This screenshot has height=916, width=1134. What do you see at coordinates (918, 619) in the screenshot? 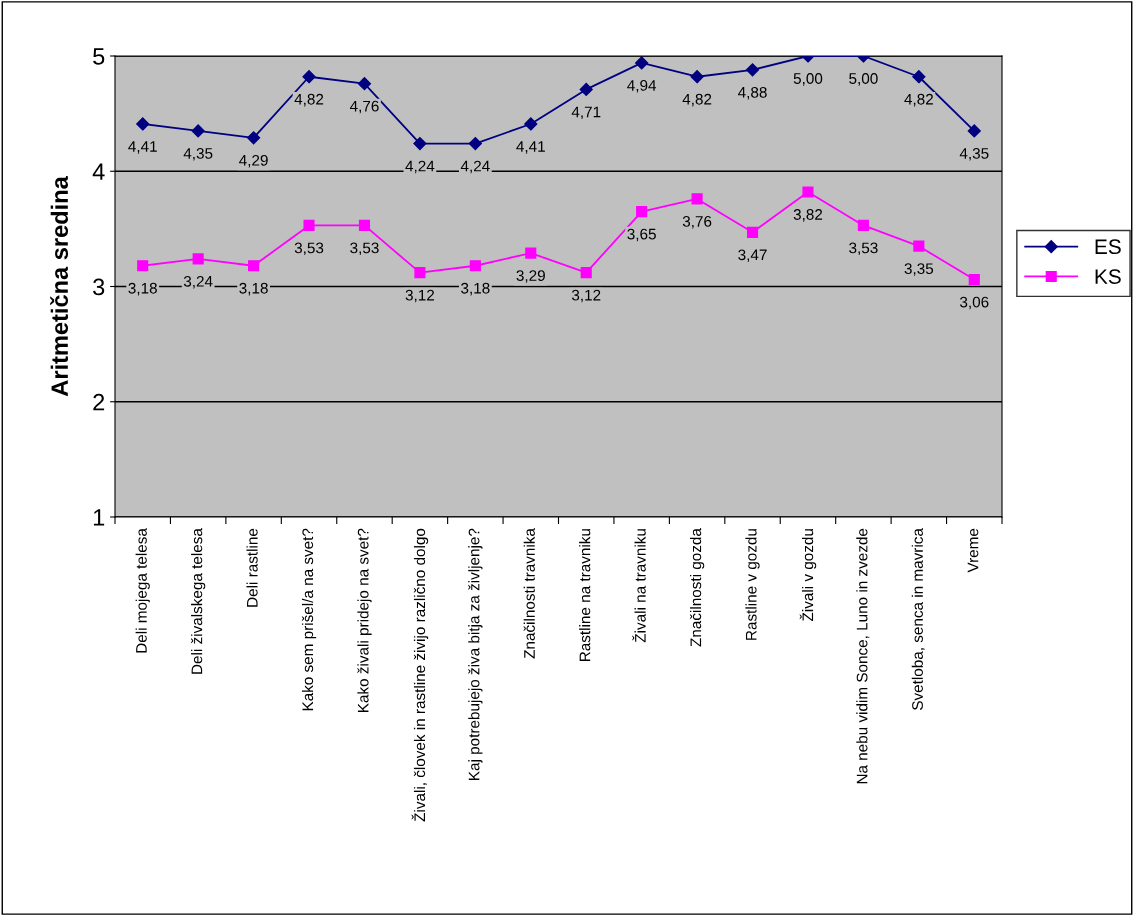
I see `x-tick-label: Svetloba, senca in mavrica` at bounding box center [918, 619].